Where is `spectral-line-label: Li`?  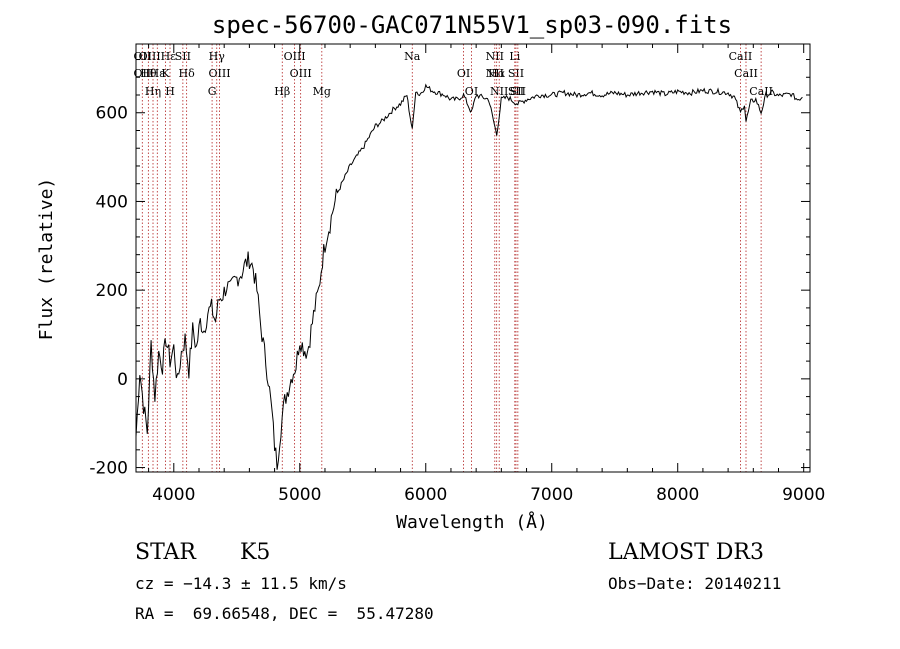
spectral-line-label: Li is located at coordinates (514, 56).